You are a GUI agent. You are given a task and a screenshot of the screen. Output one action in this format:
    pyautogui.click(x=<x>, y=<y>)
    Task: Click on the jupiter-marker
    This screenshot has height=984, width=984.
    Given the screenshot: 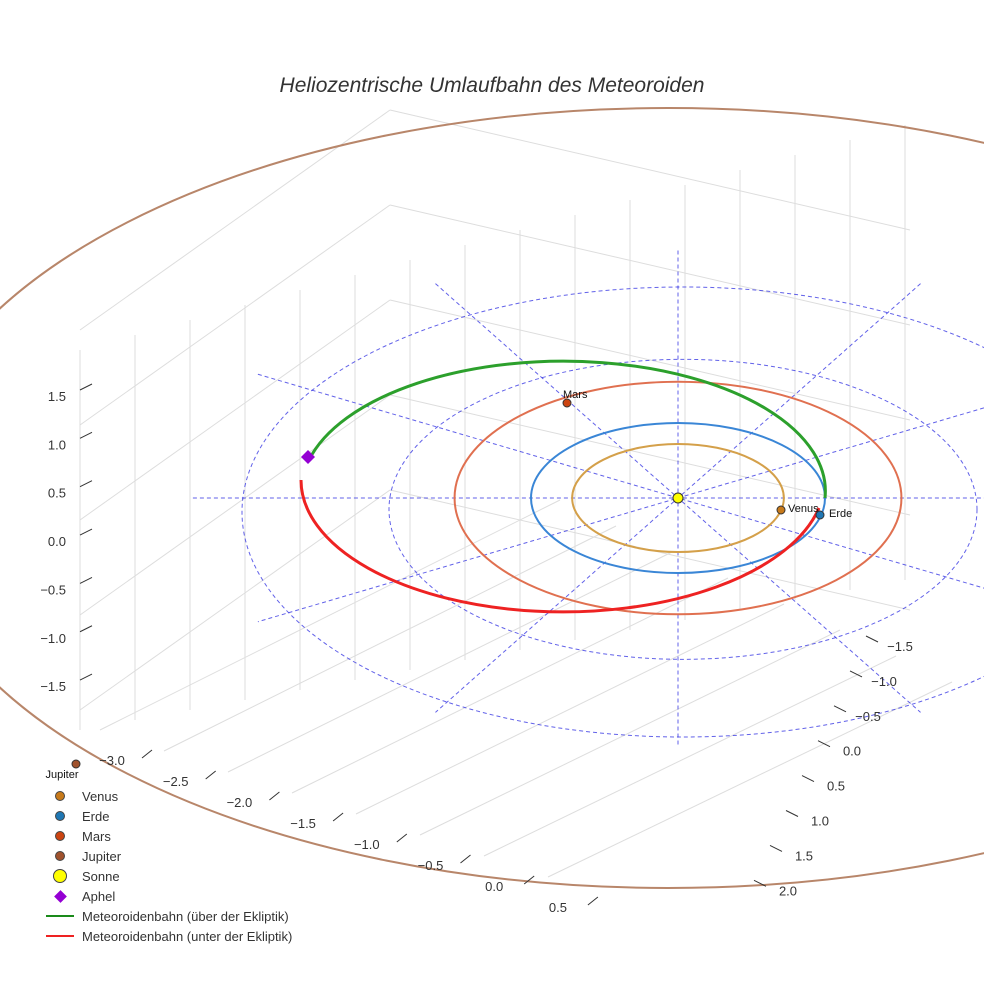 What is the action you would take?
    pyautogui.click(x=76, y=764)
    